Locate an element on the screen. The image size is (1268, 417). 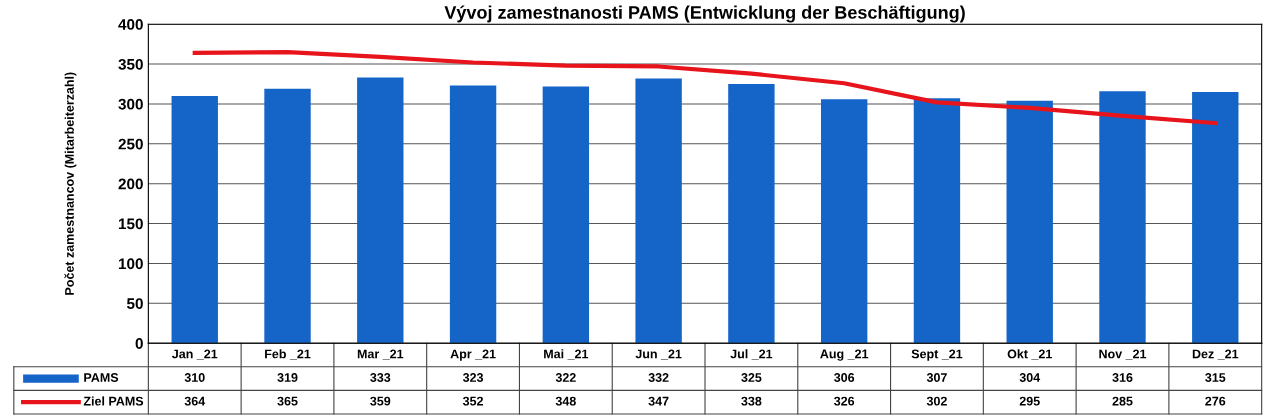
data-label: 315 is located at coordinates (1215, 377).